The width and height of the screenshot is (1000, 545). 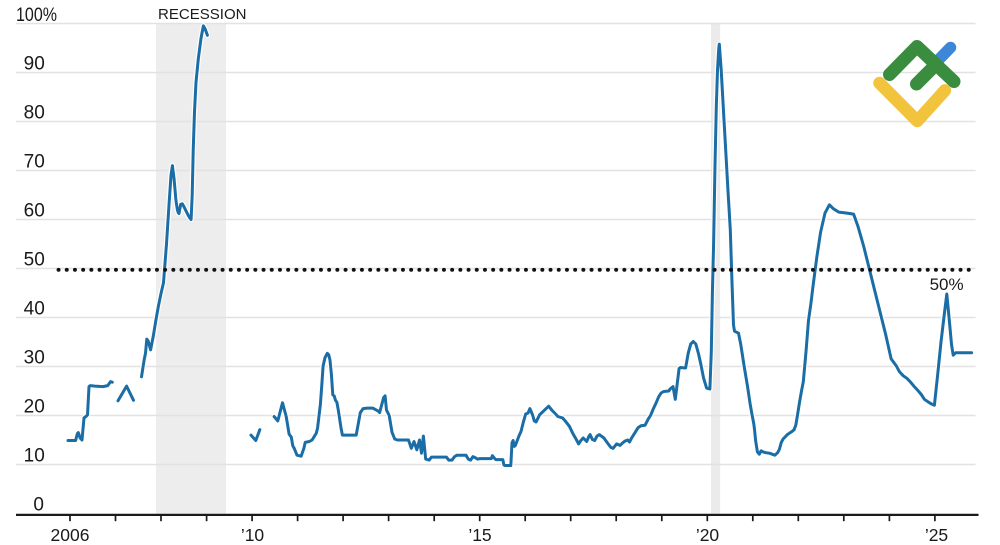 I want to click on svg-text: 20, so click(x=34, y=407).